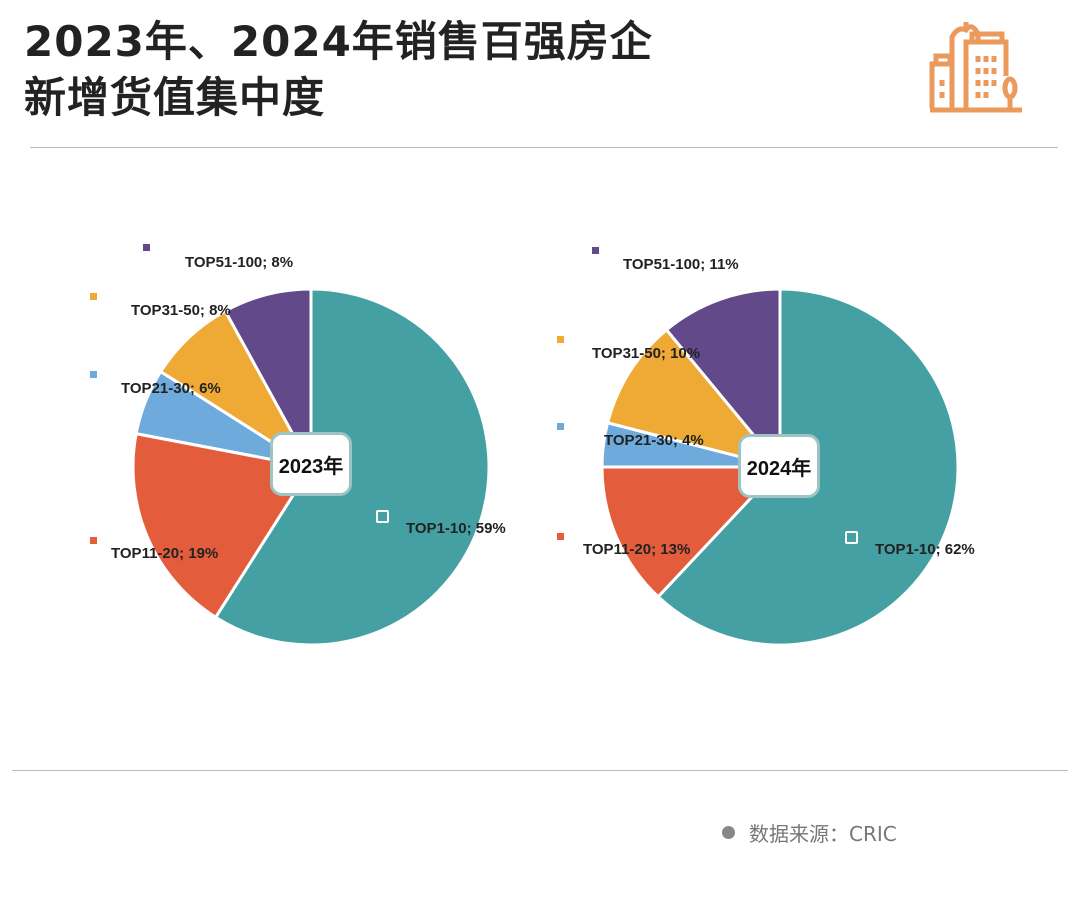 Image resolution: width=1080 pixels, height=909 pixels. I want to click on city-buildings-icon, so click(975, 67).